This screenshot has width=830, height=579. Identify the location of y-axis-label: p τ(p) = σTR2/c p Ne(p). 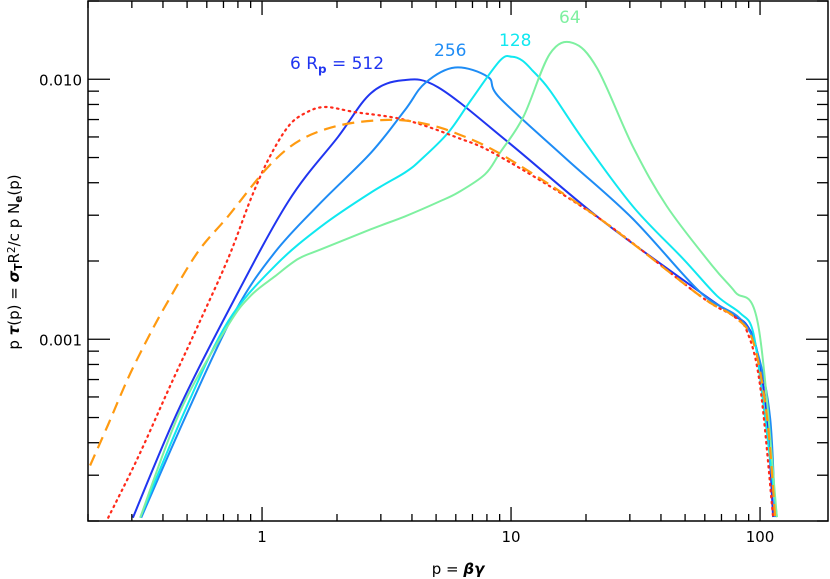
(15, 261).